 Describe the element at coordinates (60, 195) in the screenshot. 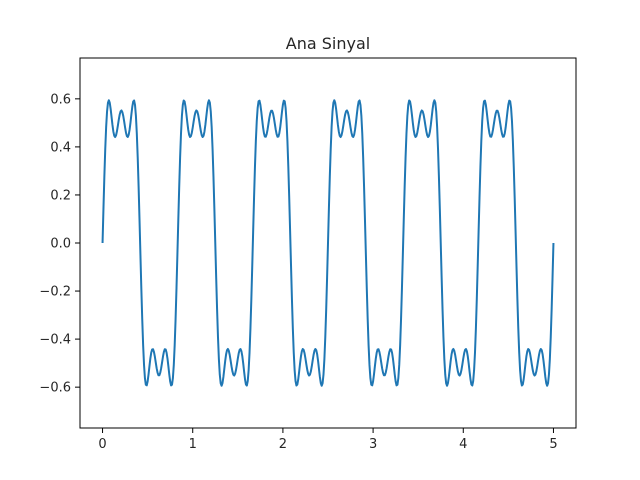

I see `y-tick-label: 0.2` at that location.